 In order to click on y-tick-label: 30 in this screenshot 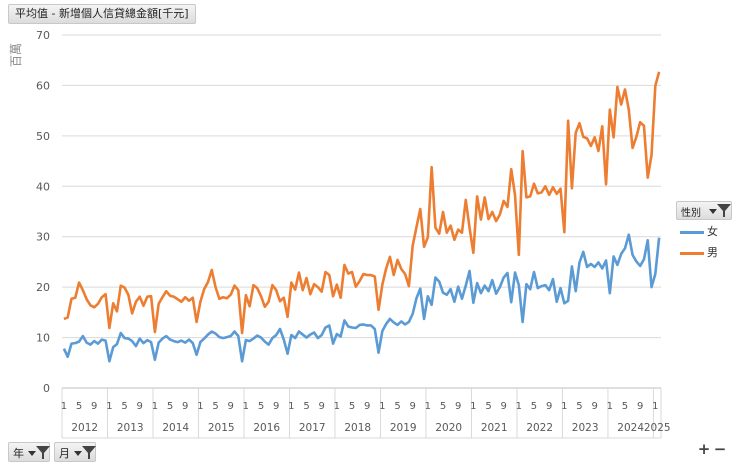, I will do `click(43, 237)`.